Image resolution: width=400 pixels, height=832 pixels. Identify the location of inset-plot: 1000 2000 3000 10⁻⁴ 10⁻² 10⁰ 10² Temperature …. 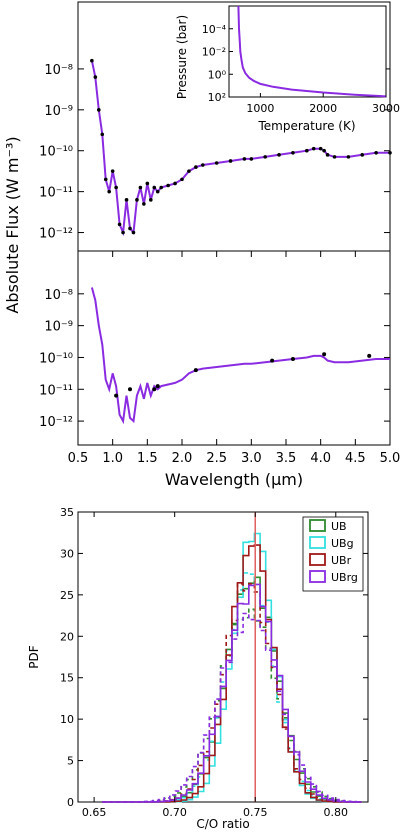
(287, 69).